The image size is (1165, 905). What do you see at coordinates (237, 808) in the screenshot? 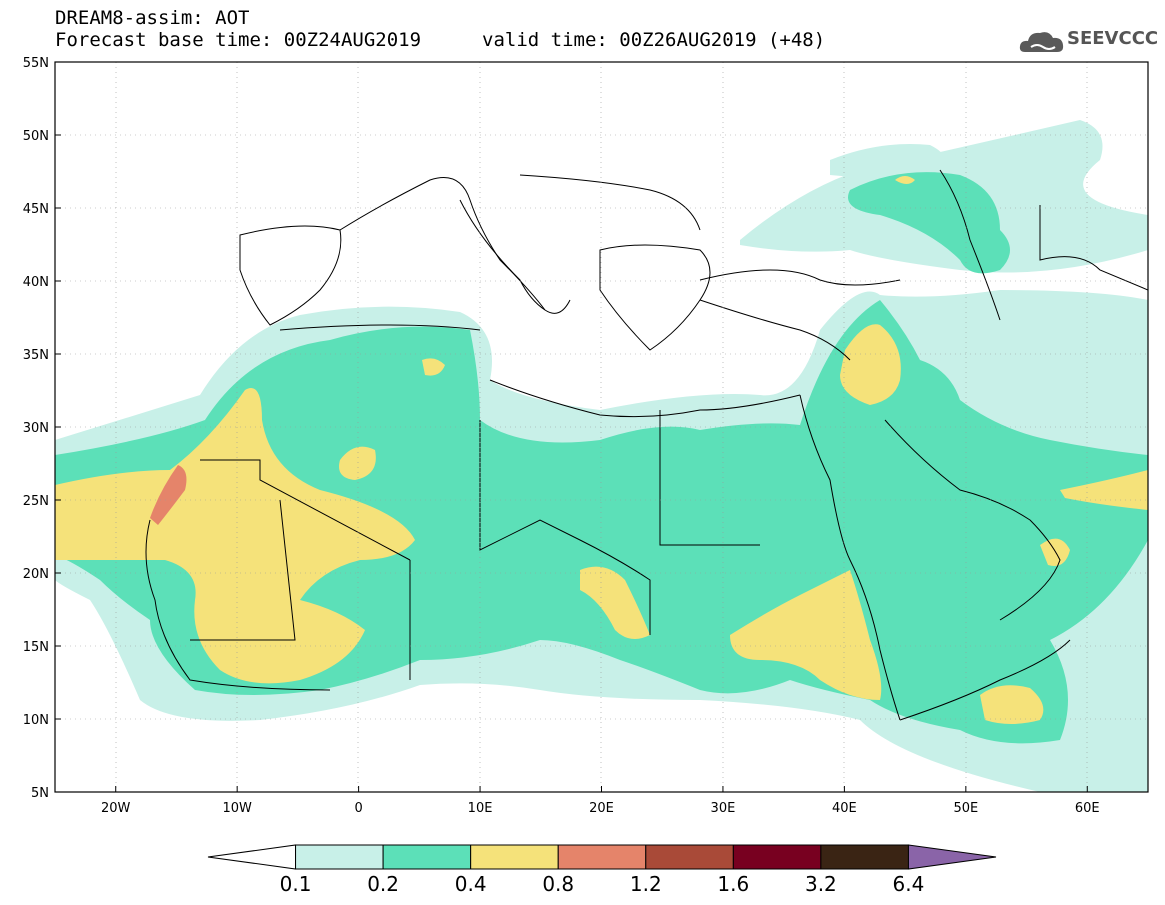
I see `lon-label: 10W` at bounding box center [237, 808].